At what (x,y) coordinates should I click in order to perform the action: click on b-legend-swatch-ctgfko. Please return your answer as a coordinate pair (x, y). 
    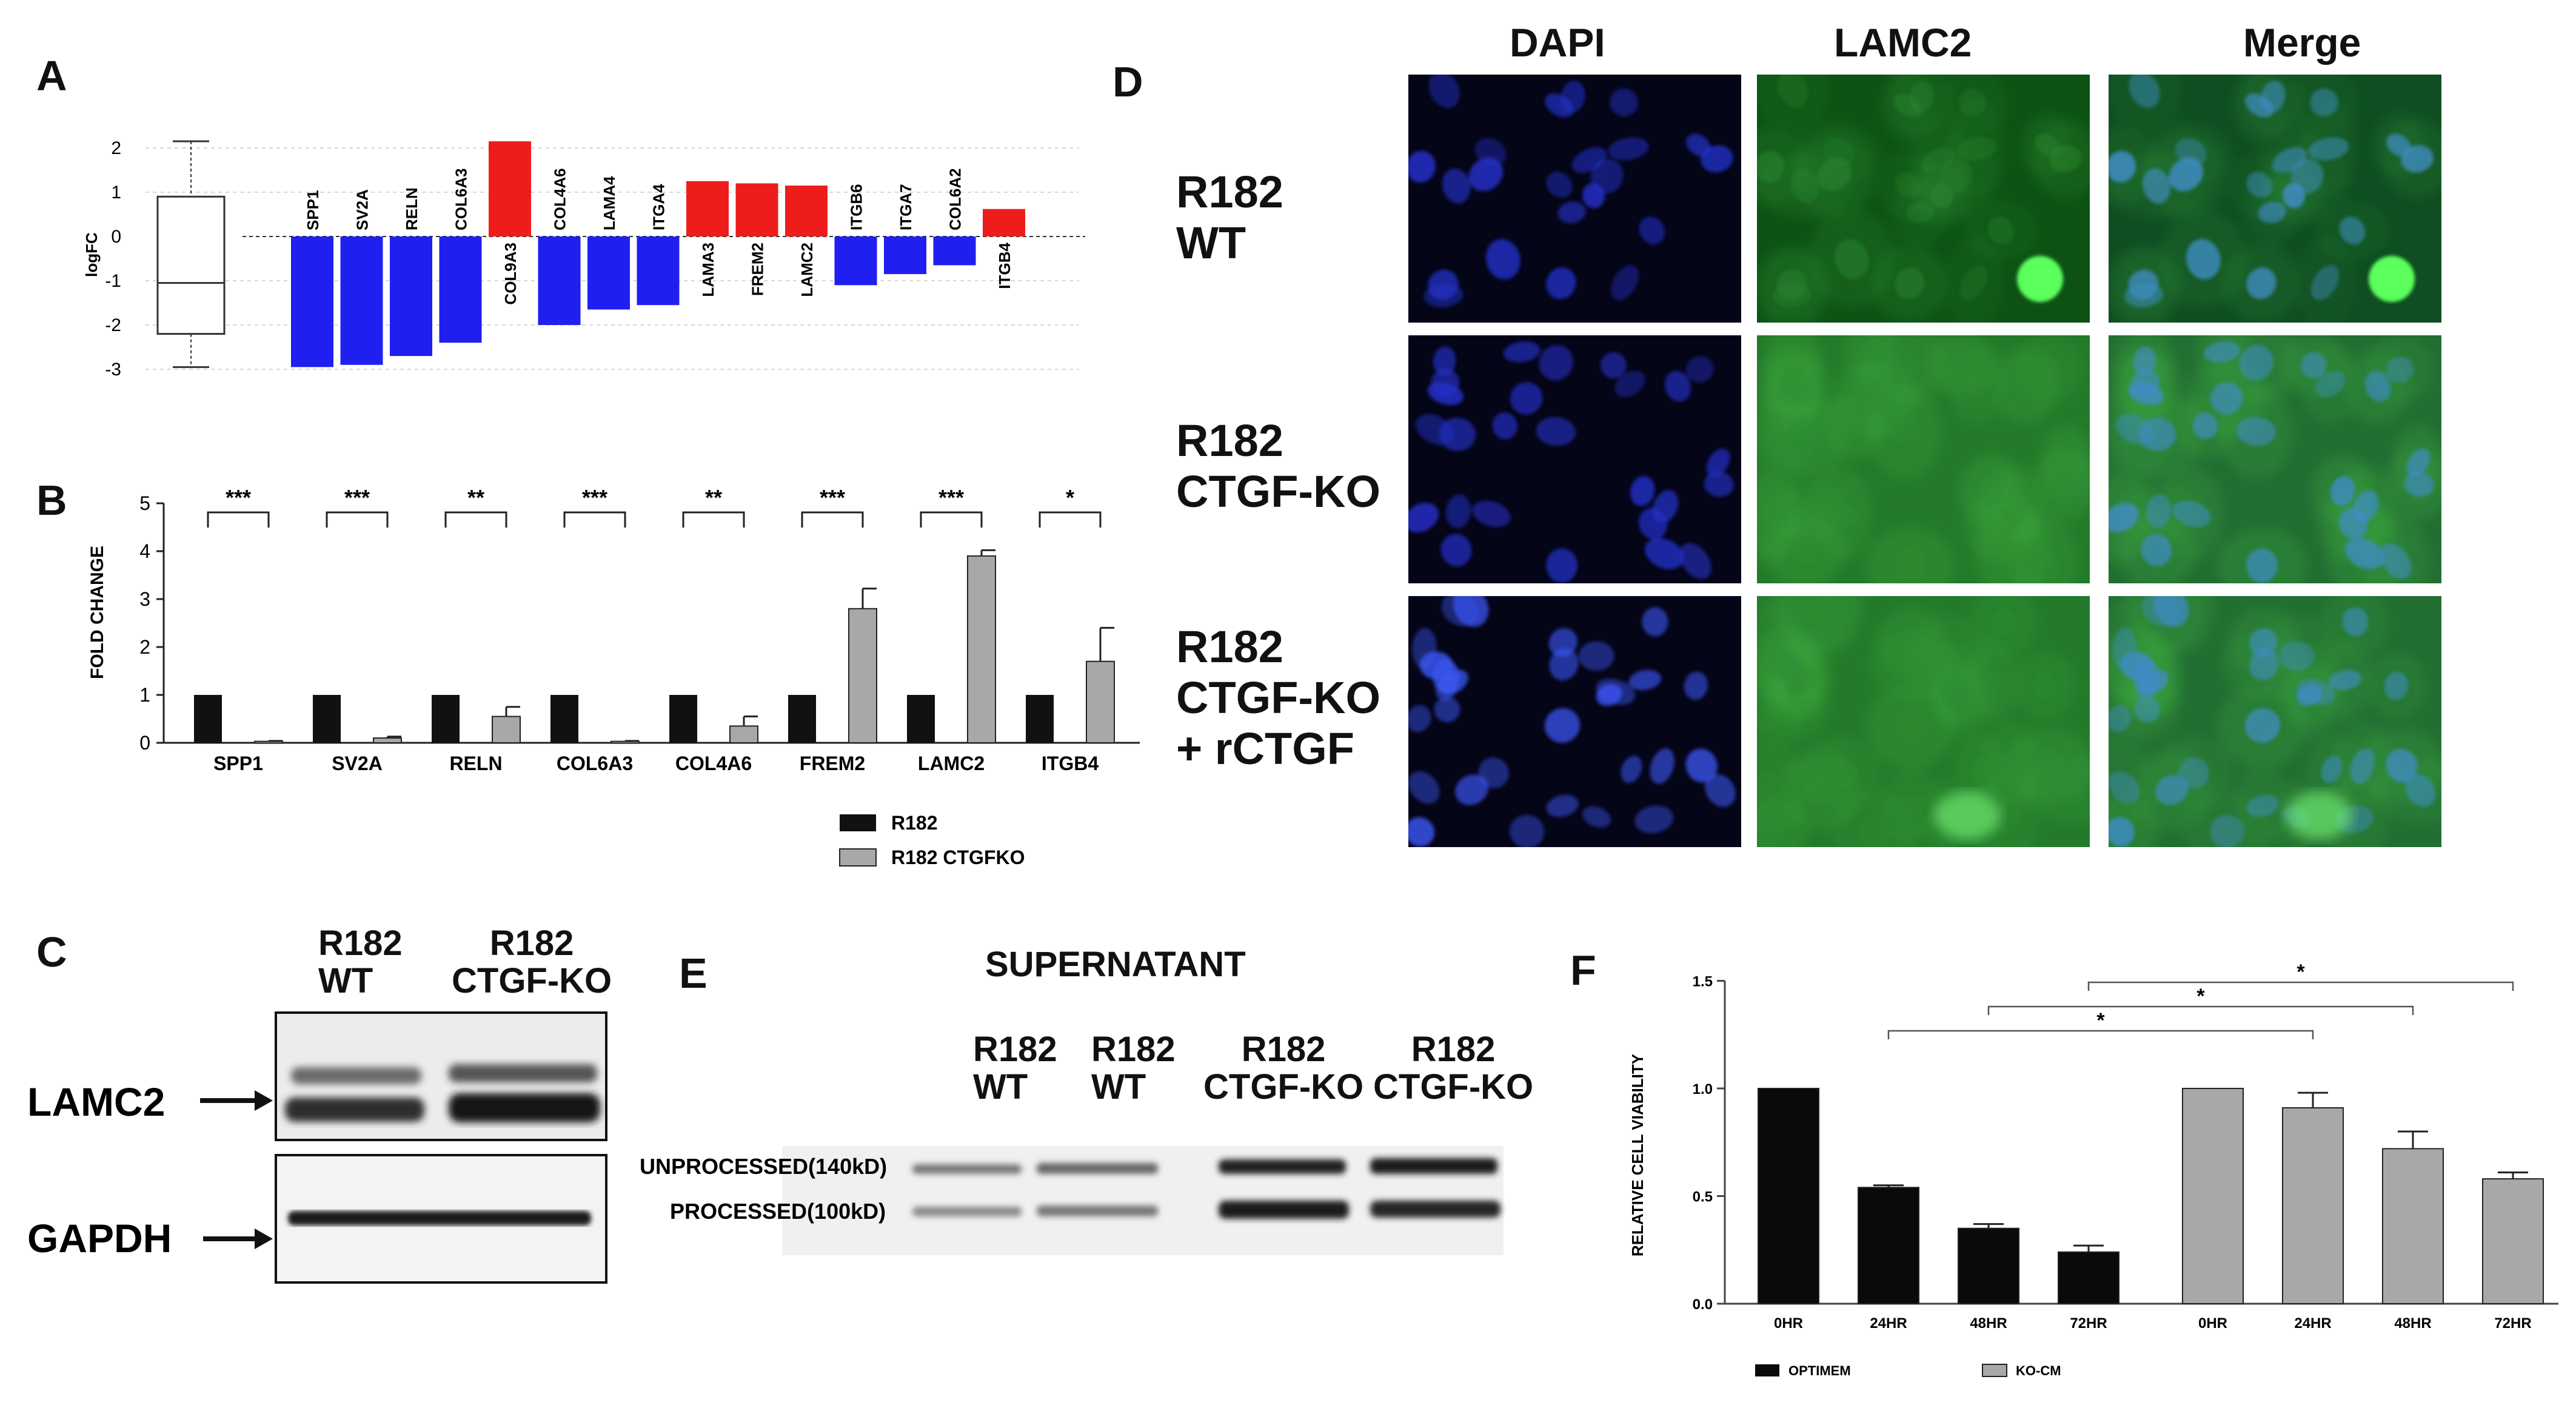
    Looking at the image, I should click on (858, 857).